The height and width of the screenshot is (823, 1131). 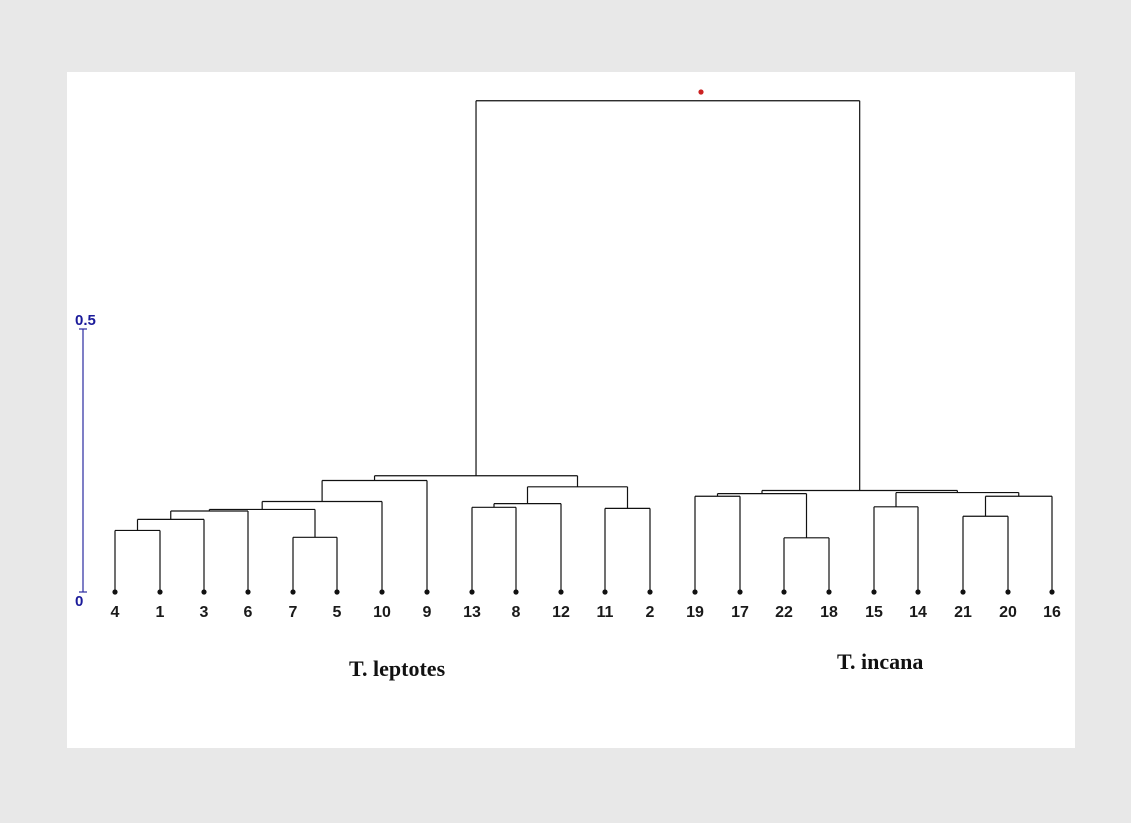 I want to click on leaf-label: 3, so click(x=204, y=612).